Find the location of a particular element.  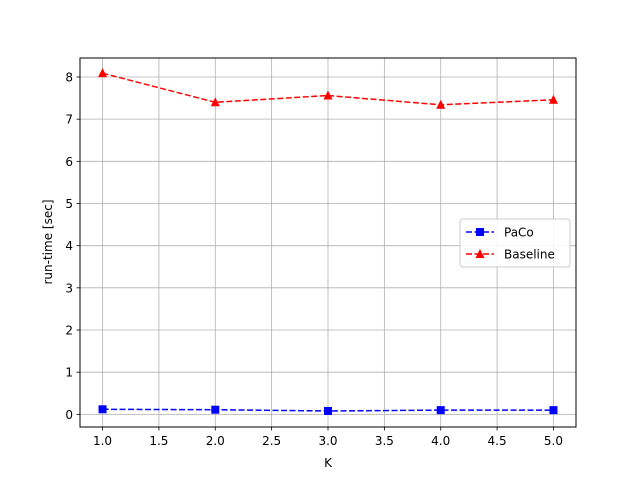

x-axis-label: K is located at coordinates (328, 463).